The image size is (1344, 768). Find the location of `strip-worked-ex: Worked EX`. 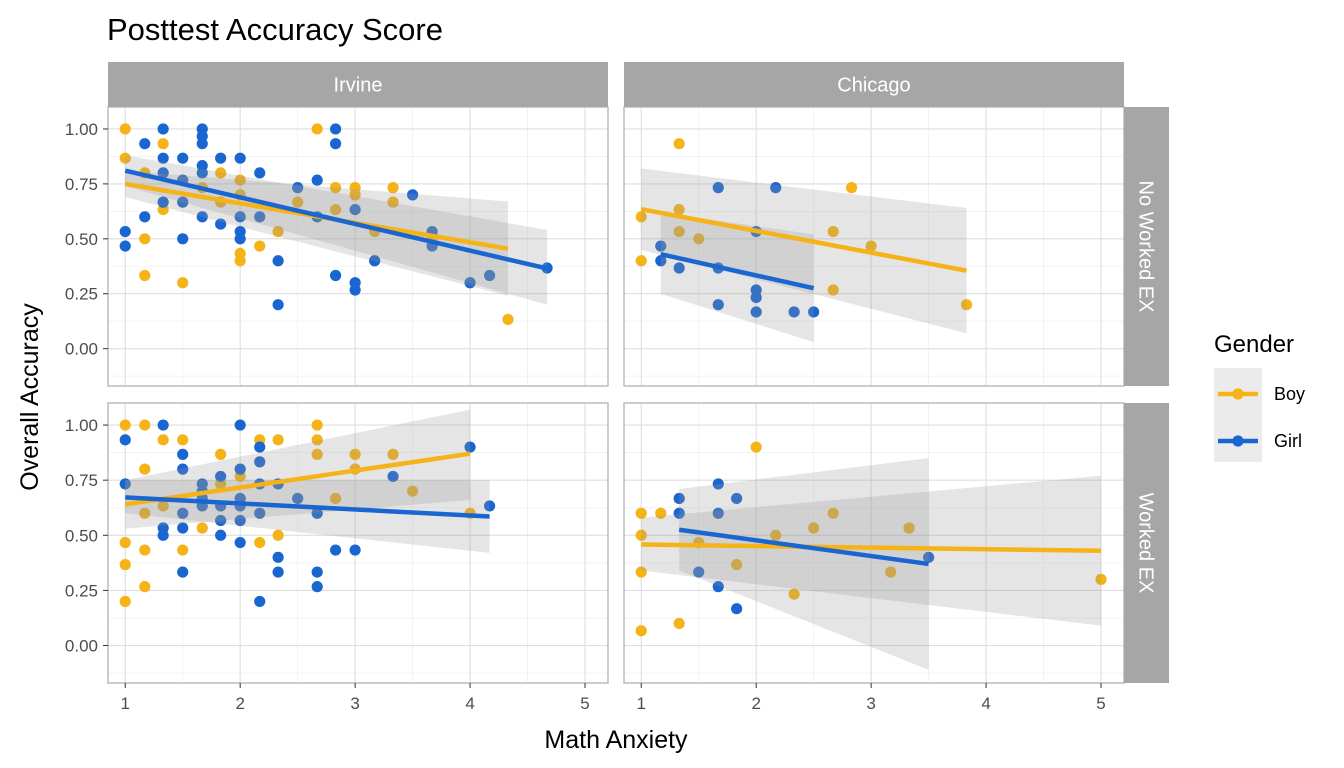

strip-worked-ex: Worked EX is located at coordinates (1146, 543).